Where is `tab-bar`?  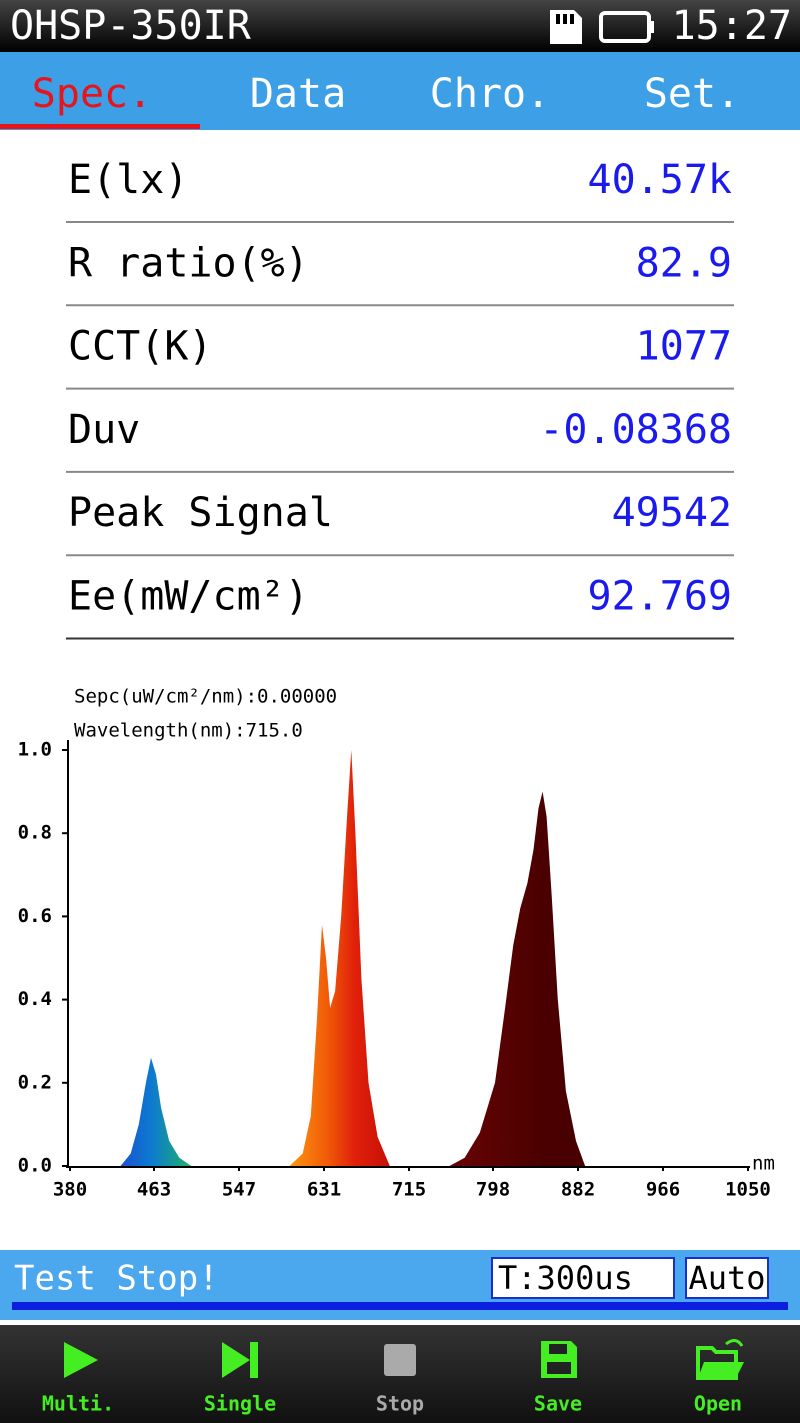 tab-bar is located at coordinates (400, 91).